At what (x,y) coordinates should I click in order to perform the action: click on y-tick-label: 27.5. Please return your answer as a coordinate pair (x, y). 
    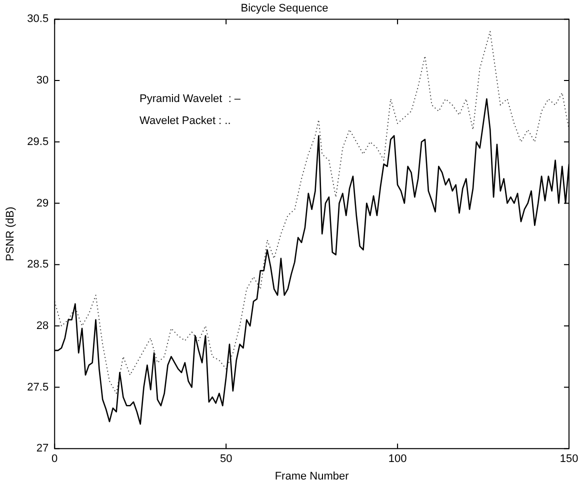
    Looking at the image, I should click on (38, 387).